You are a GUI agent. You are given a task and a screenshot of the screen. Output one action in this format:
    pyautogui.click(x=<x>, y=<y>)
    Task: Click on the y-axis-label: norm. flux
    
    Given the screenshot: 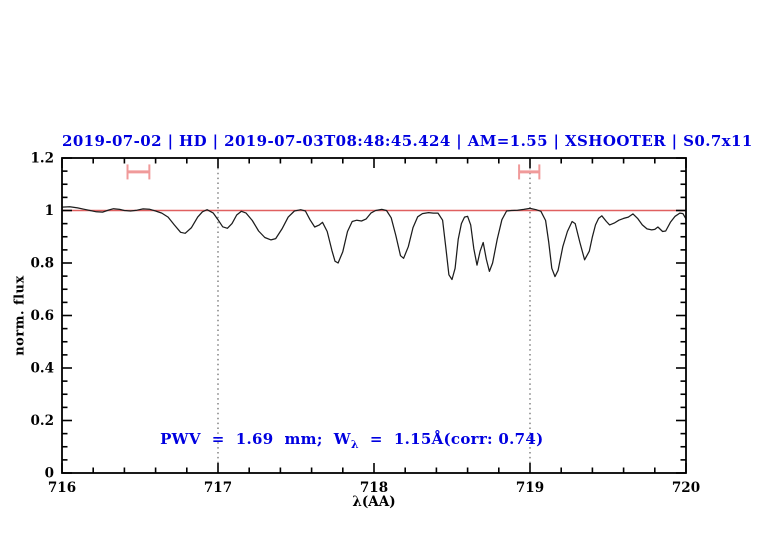 What is the action you would take?
    pyautogui.click(x=20, y=315)
    